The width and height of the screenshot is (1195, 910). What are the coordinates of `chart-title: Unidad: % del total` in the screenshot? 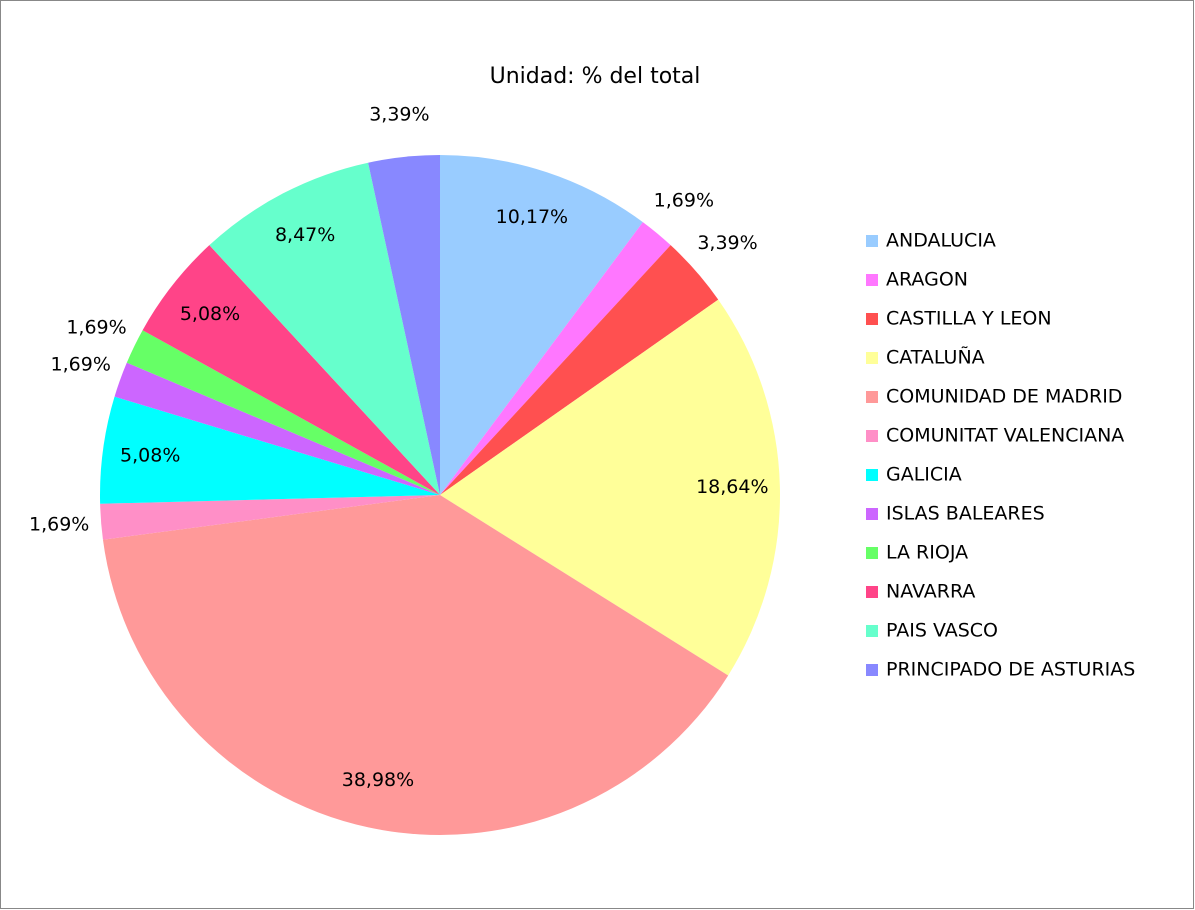 It's located at (595, 76).